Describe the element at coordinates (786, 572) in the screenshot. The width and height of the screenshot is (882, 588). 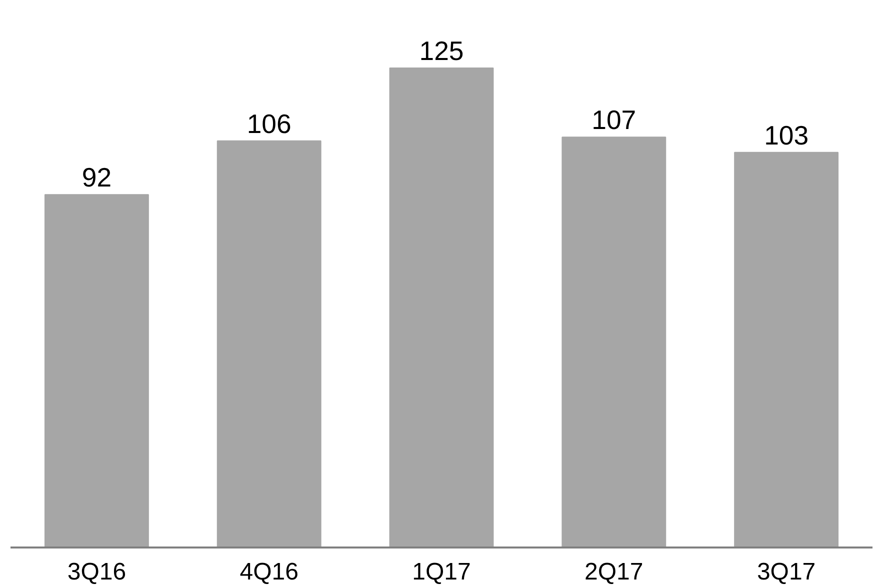
I see `x-tick-label: 3Q17` at that location.